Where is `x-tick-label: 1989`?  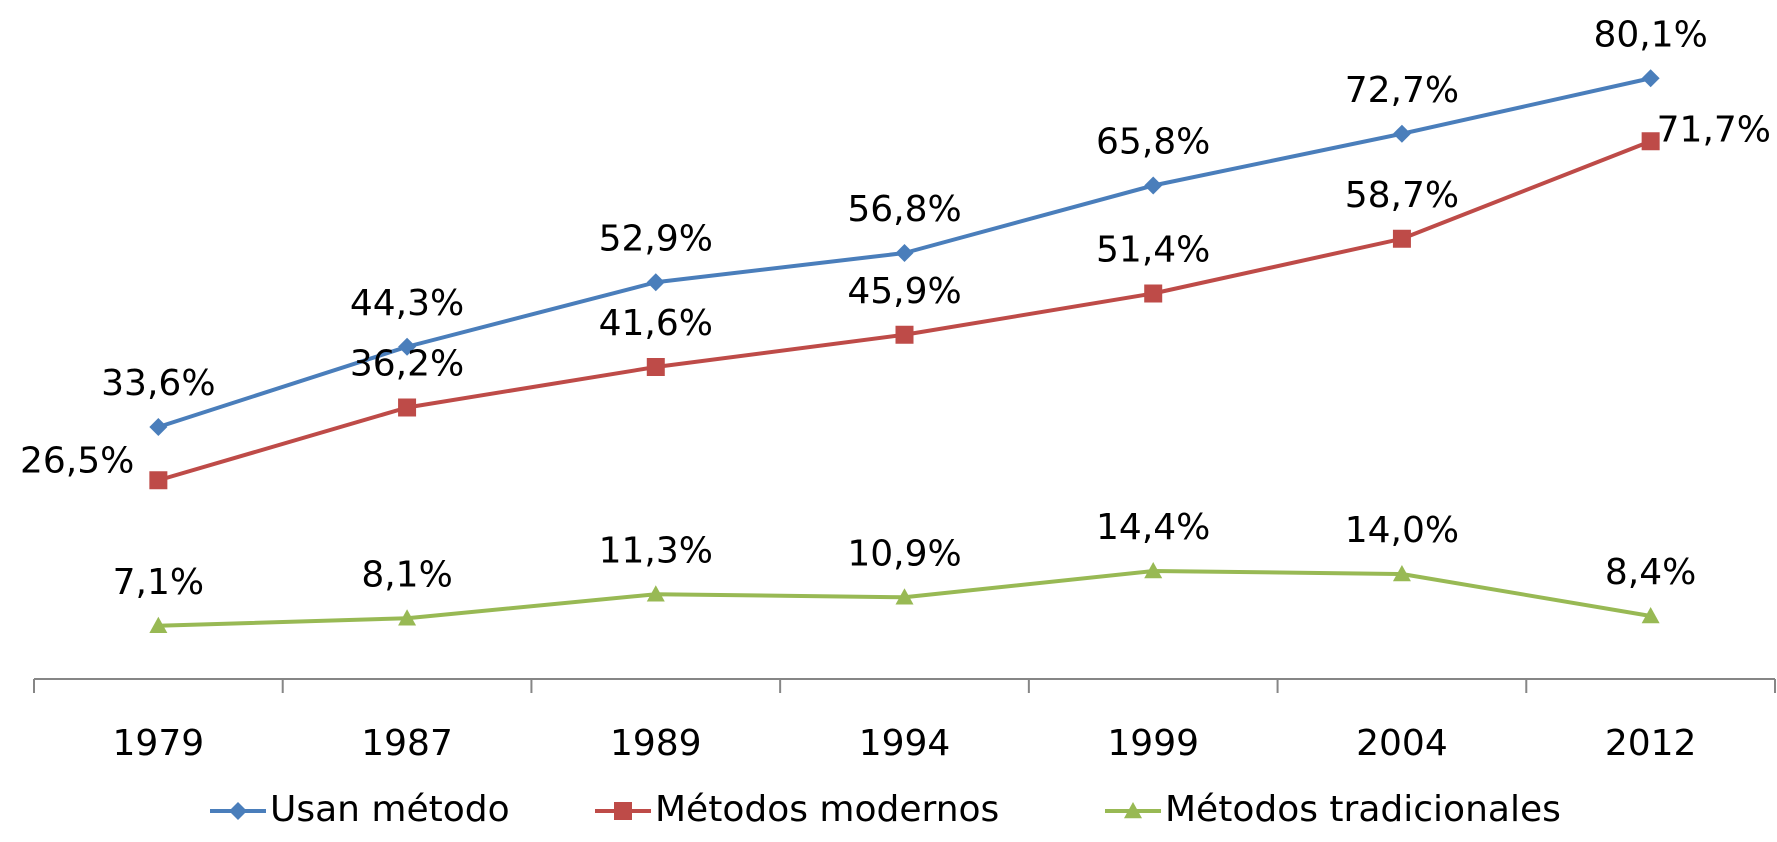
x-tick-label: 1989 is located at coordinates (656, 743).